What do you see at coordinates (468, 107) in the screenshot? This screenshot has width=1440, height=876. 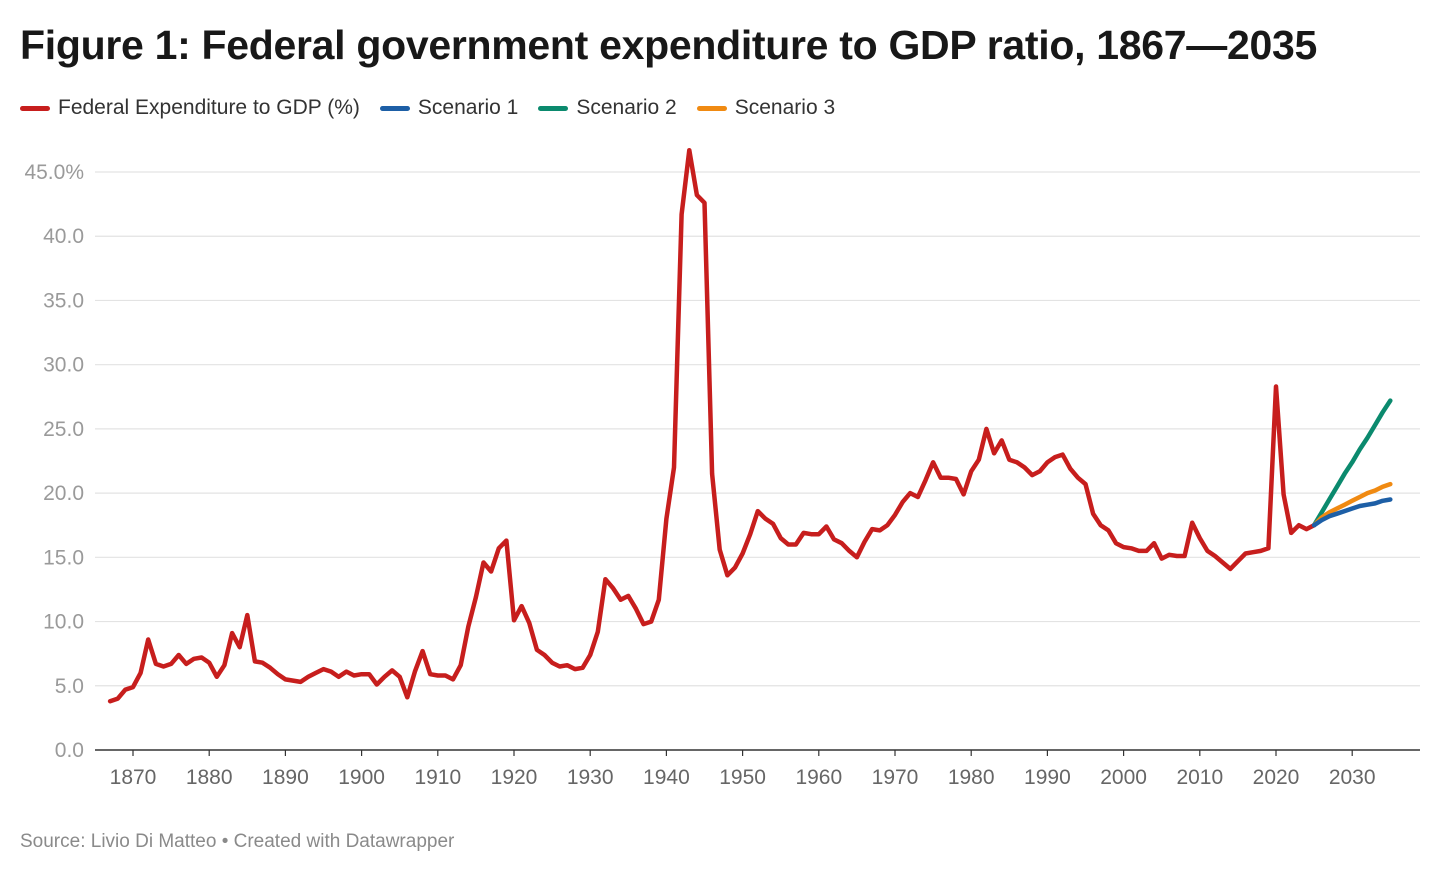 I see `legend-label-scenario-1: Scenario 1` at bounding box center [468, 107].